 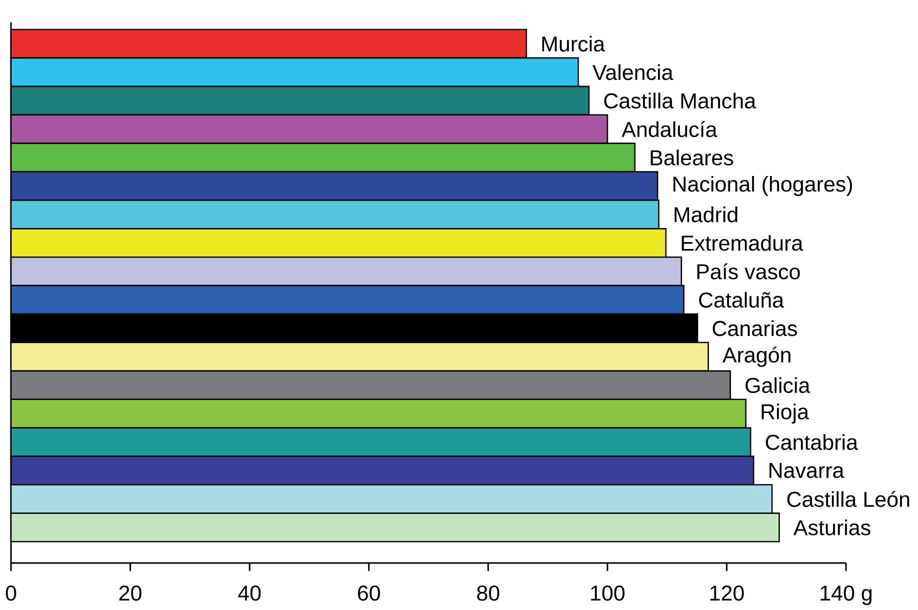 I want to click on y-tick-label: Navarra, so click(x=807, y=470).